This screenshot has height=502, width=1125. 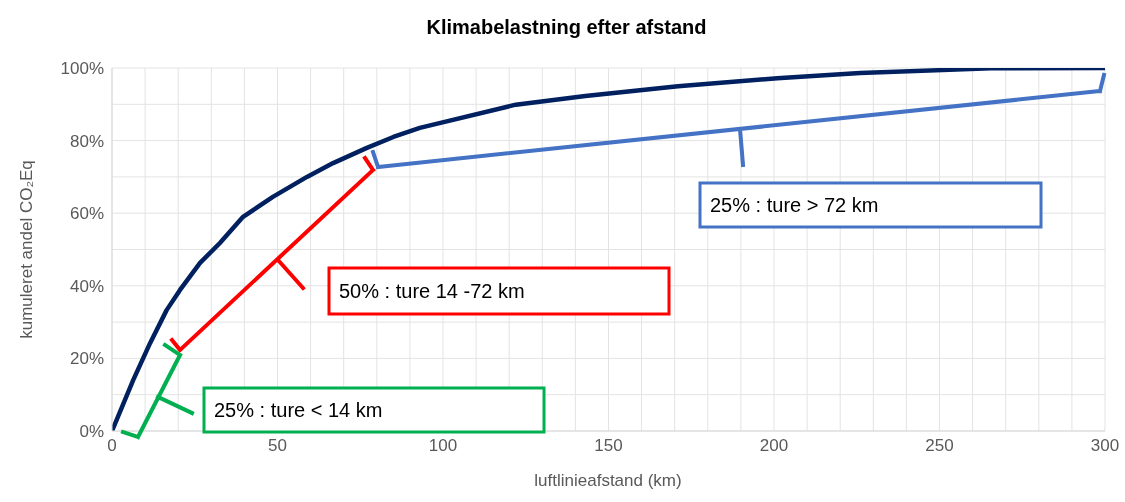 What do you see at coordinates (91, 432) in the screenshot?
I see `y-tick-label: 0%` at bounding box center [91, 432].